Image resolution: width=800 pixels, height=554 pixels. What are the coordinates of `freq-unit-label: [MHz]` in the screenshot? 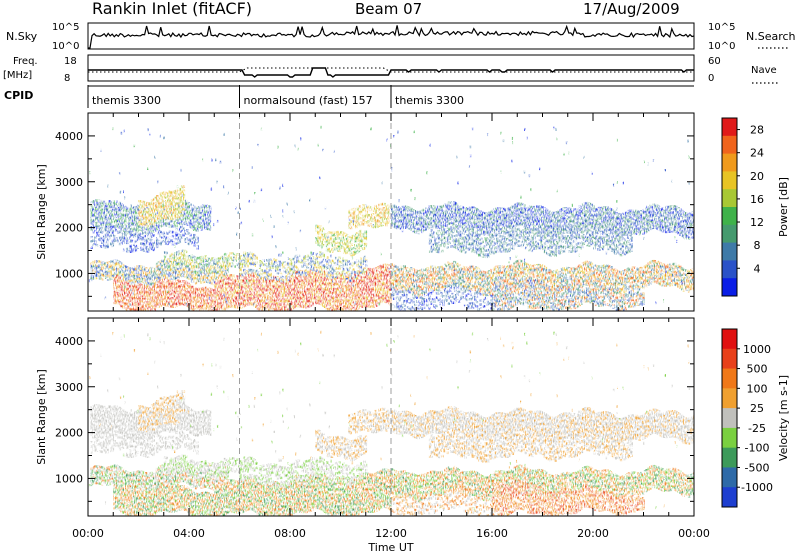 It's located at (17, 75).